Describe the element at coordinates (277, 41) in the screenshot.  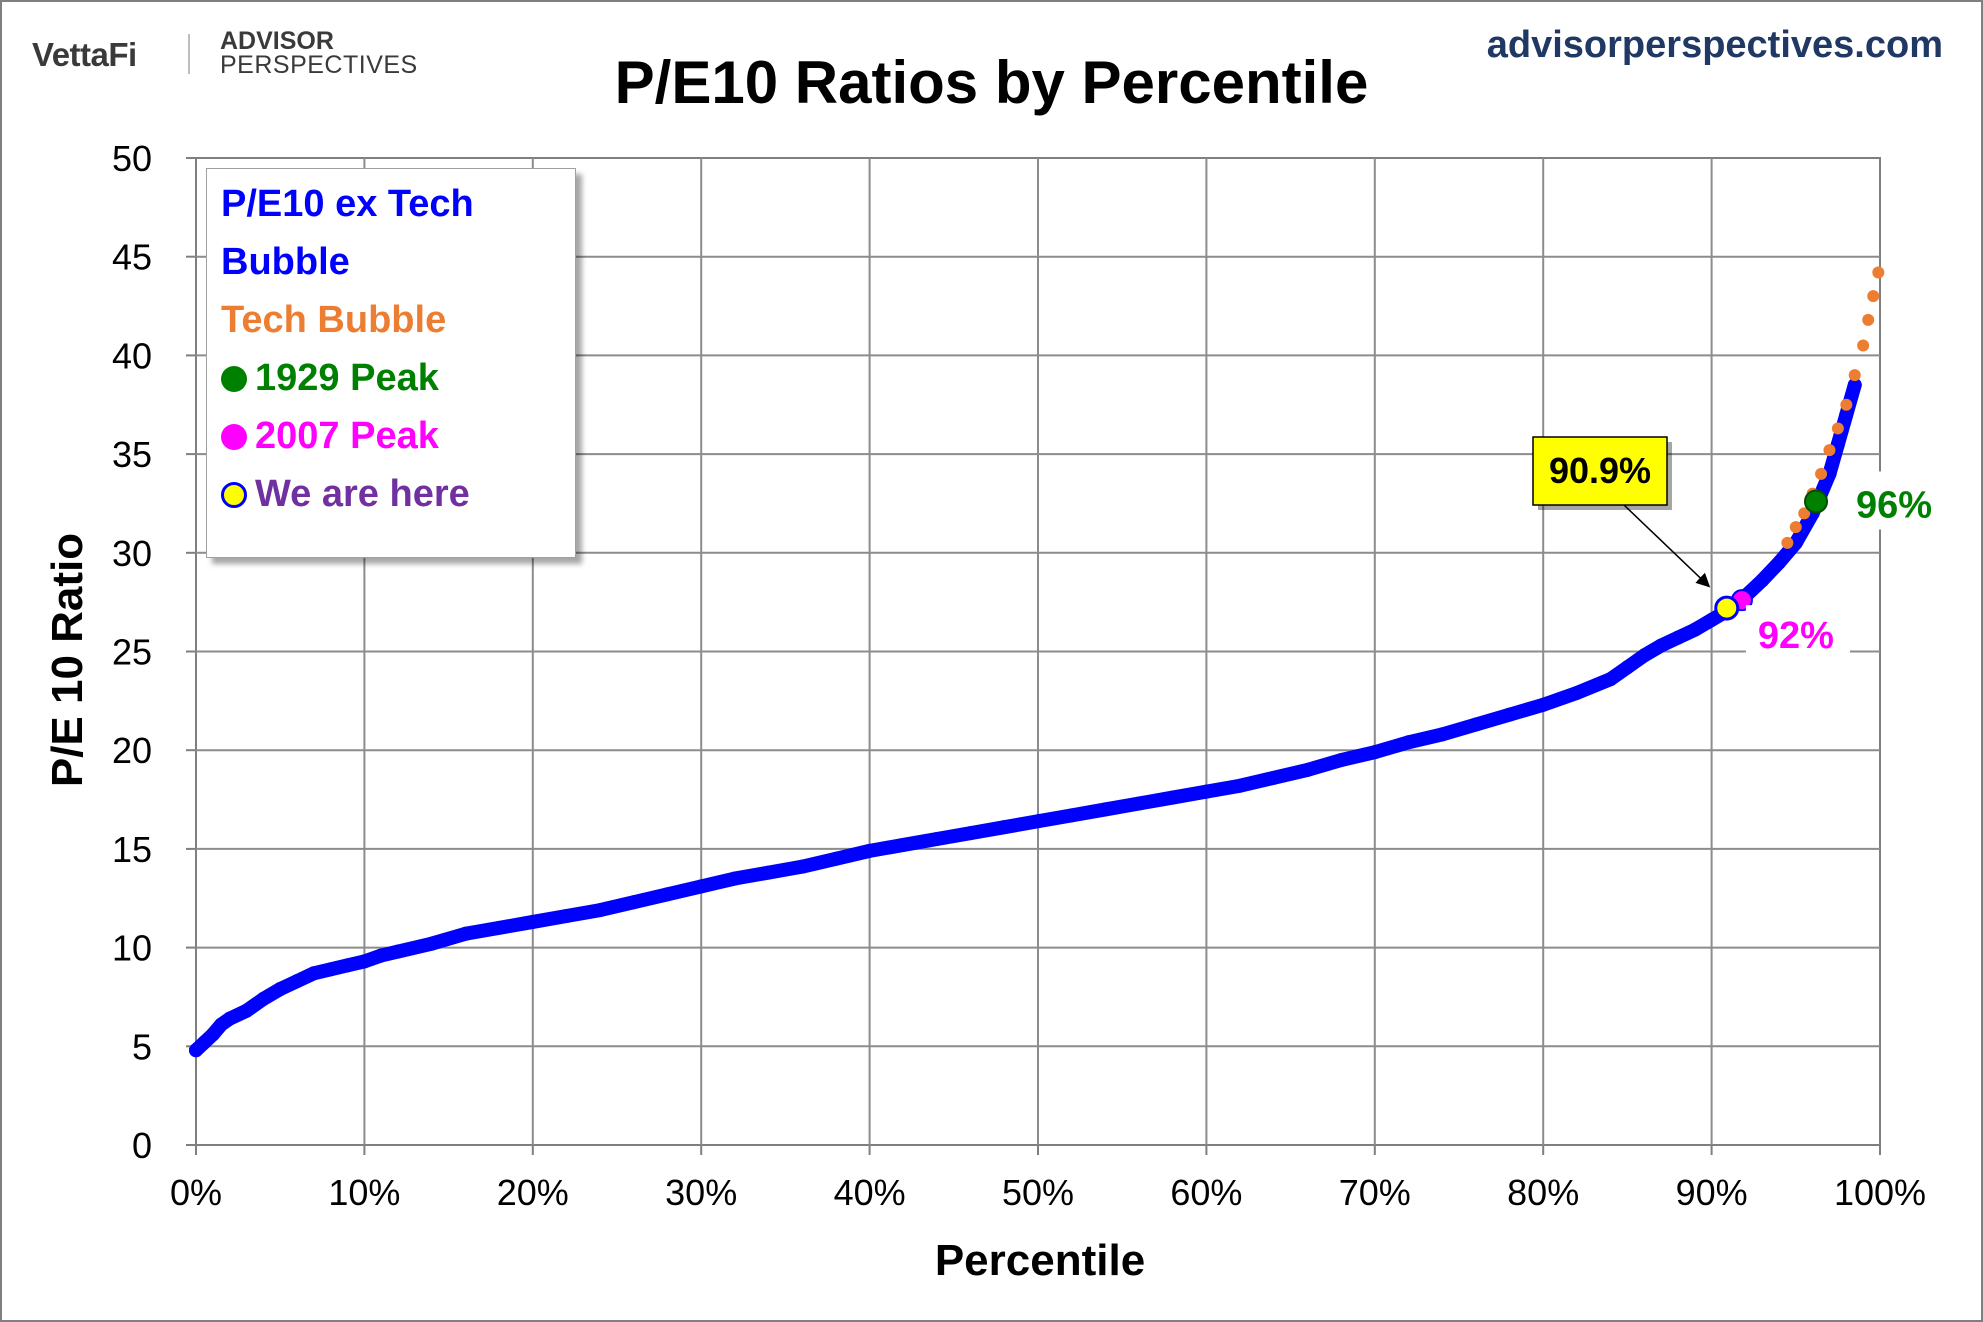
I see `advisor-logo-line1: ADVISOR` at that location.